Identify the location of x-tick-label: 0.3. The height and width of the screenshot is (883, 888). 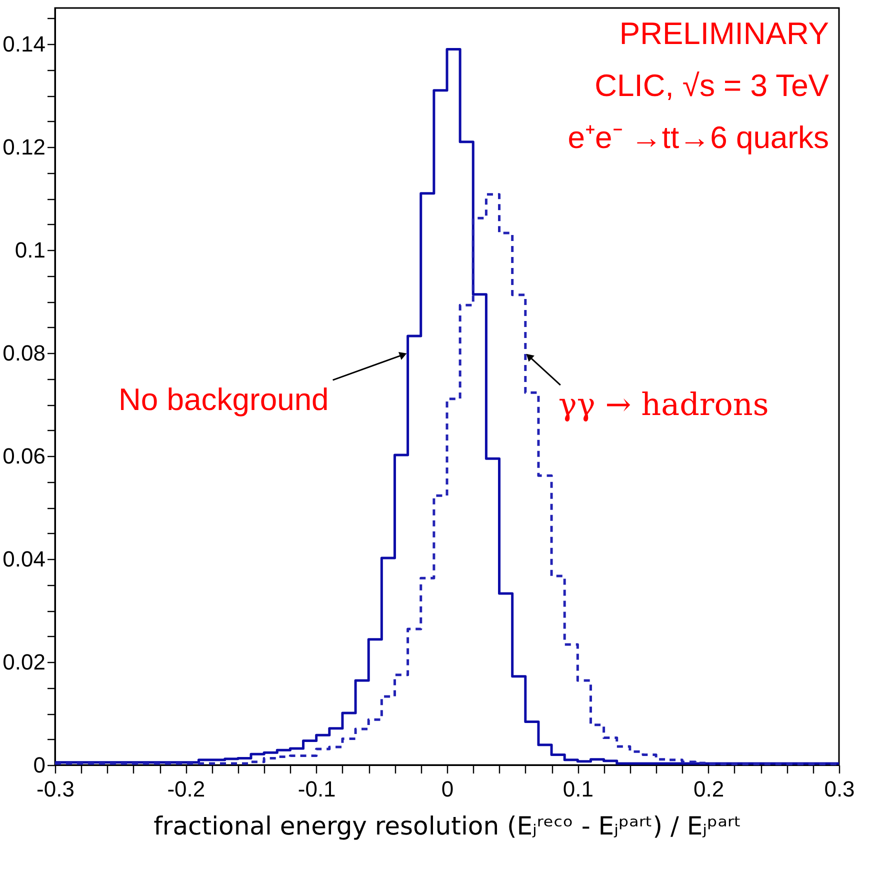
(839, 789).